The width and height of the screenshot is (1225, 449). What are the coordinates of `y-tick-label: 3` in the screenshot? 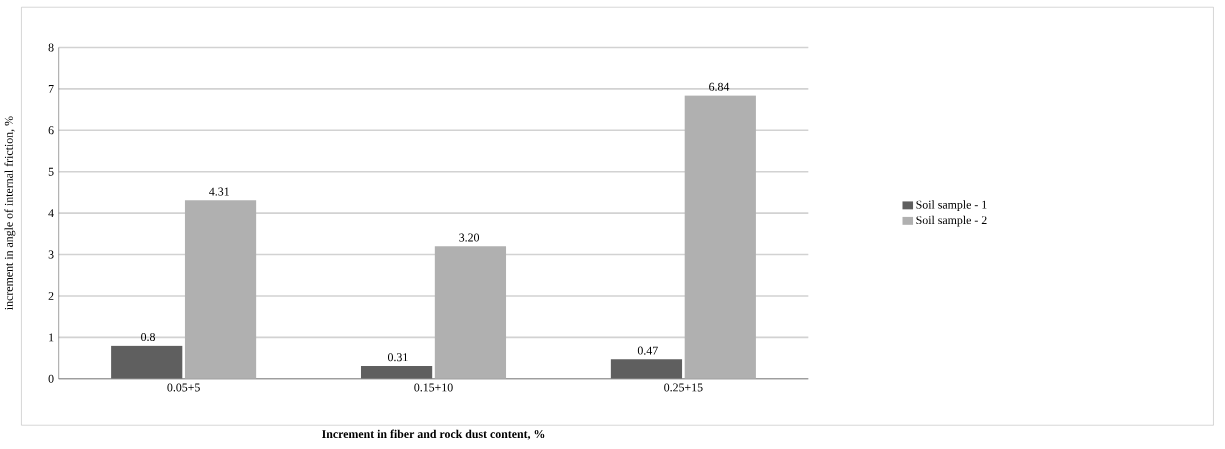 It's located at (51, 254).